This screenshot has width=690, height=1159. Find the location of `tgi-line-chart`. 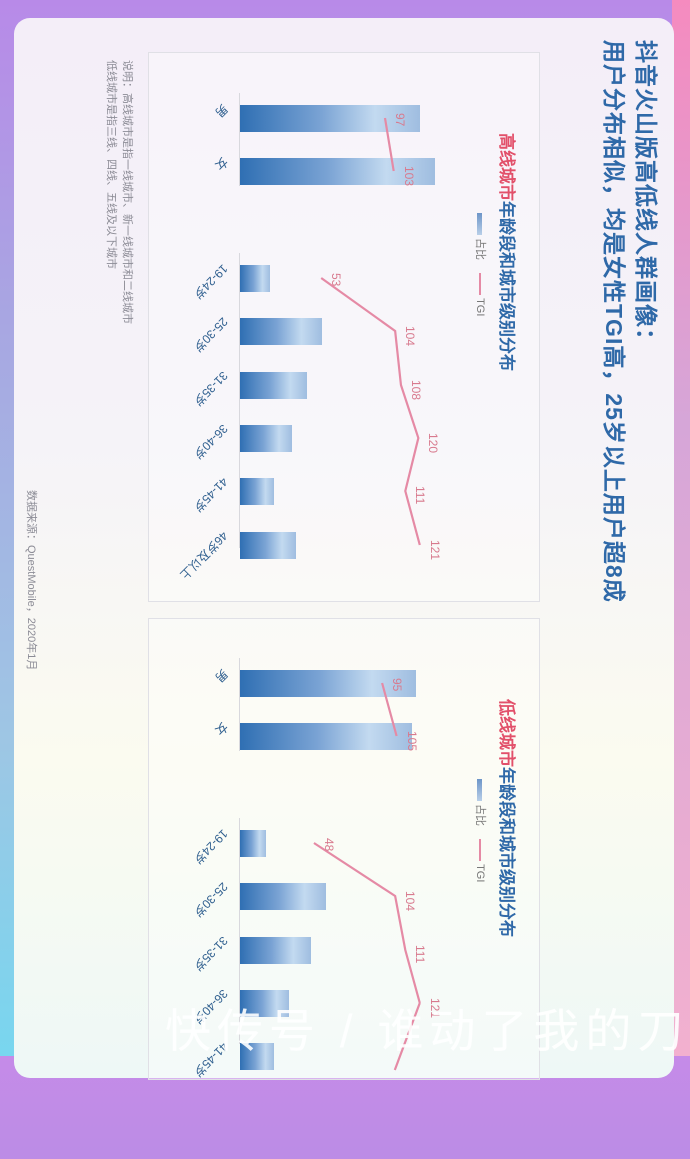

tgi-line-chart is located at coordinates (370, 331).